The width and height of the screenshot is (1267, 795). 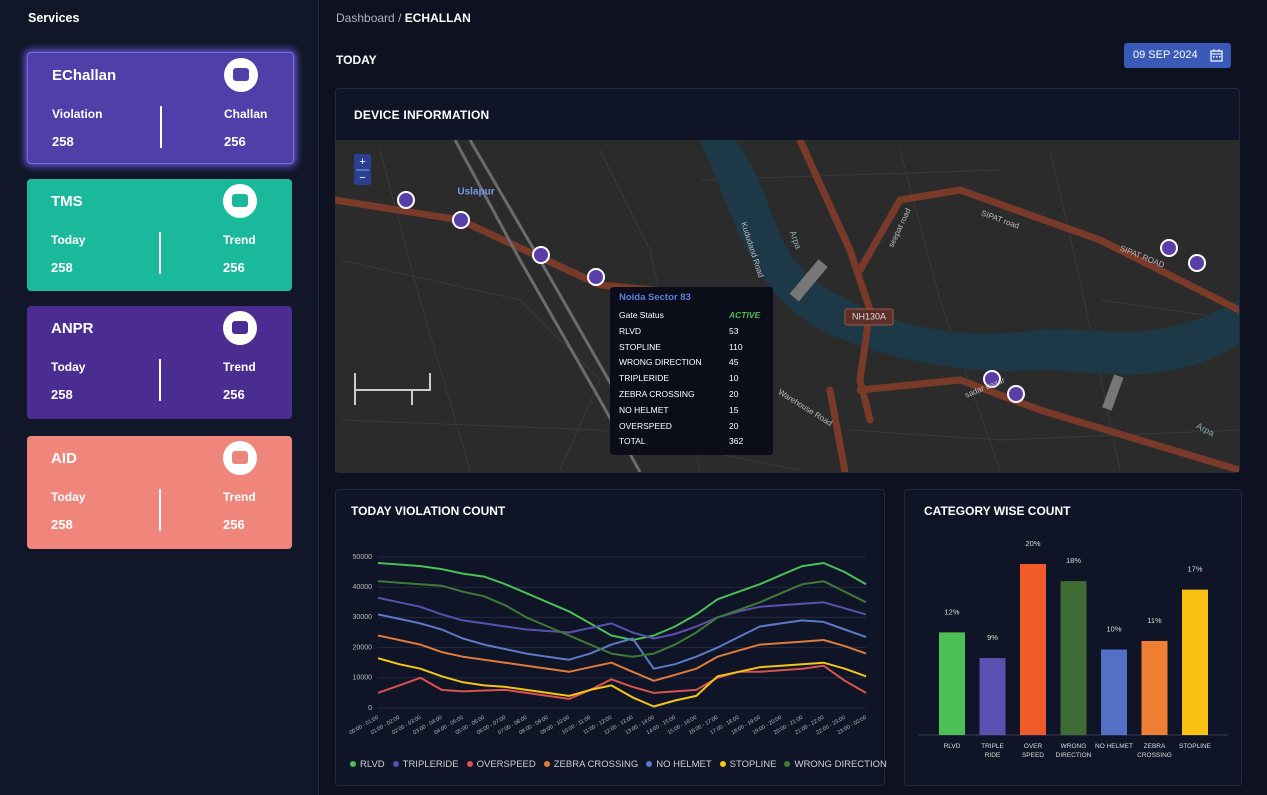 I want to click on legend-label: NO HELMET, so click(x=684, y=764).